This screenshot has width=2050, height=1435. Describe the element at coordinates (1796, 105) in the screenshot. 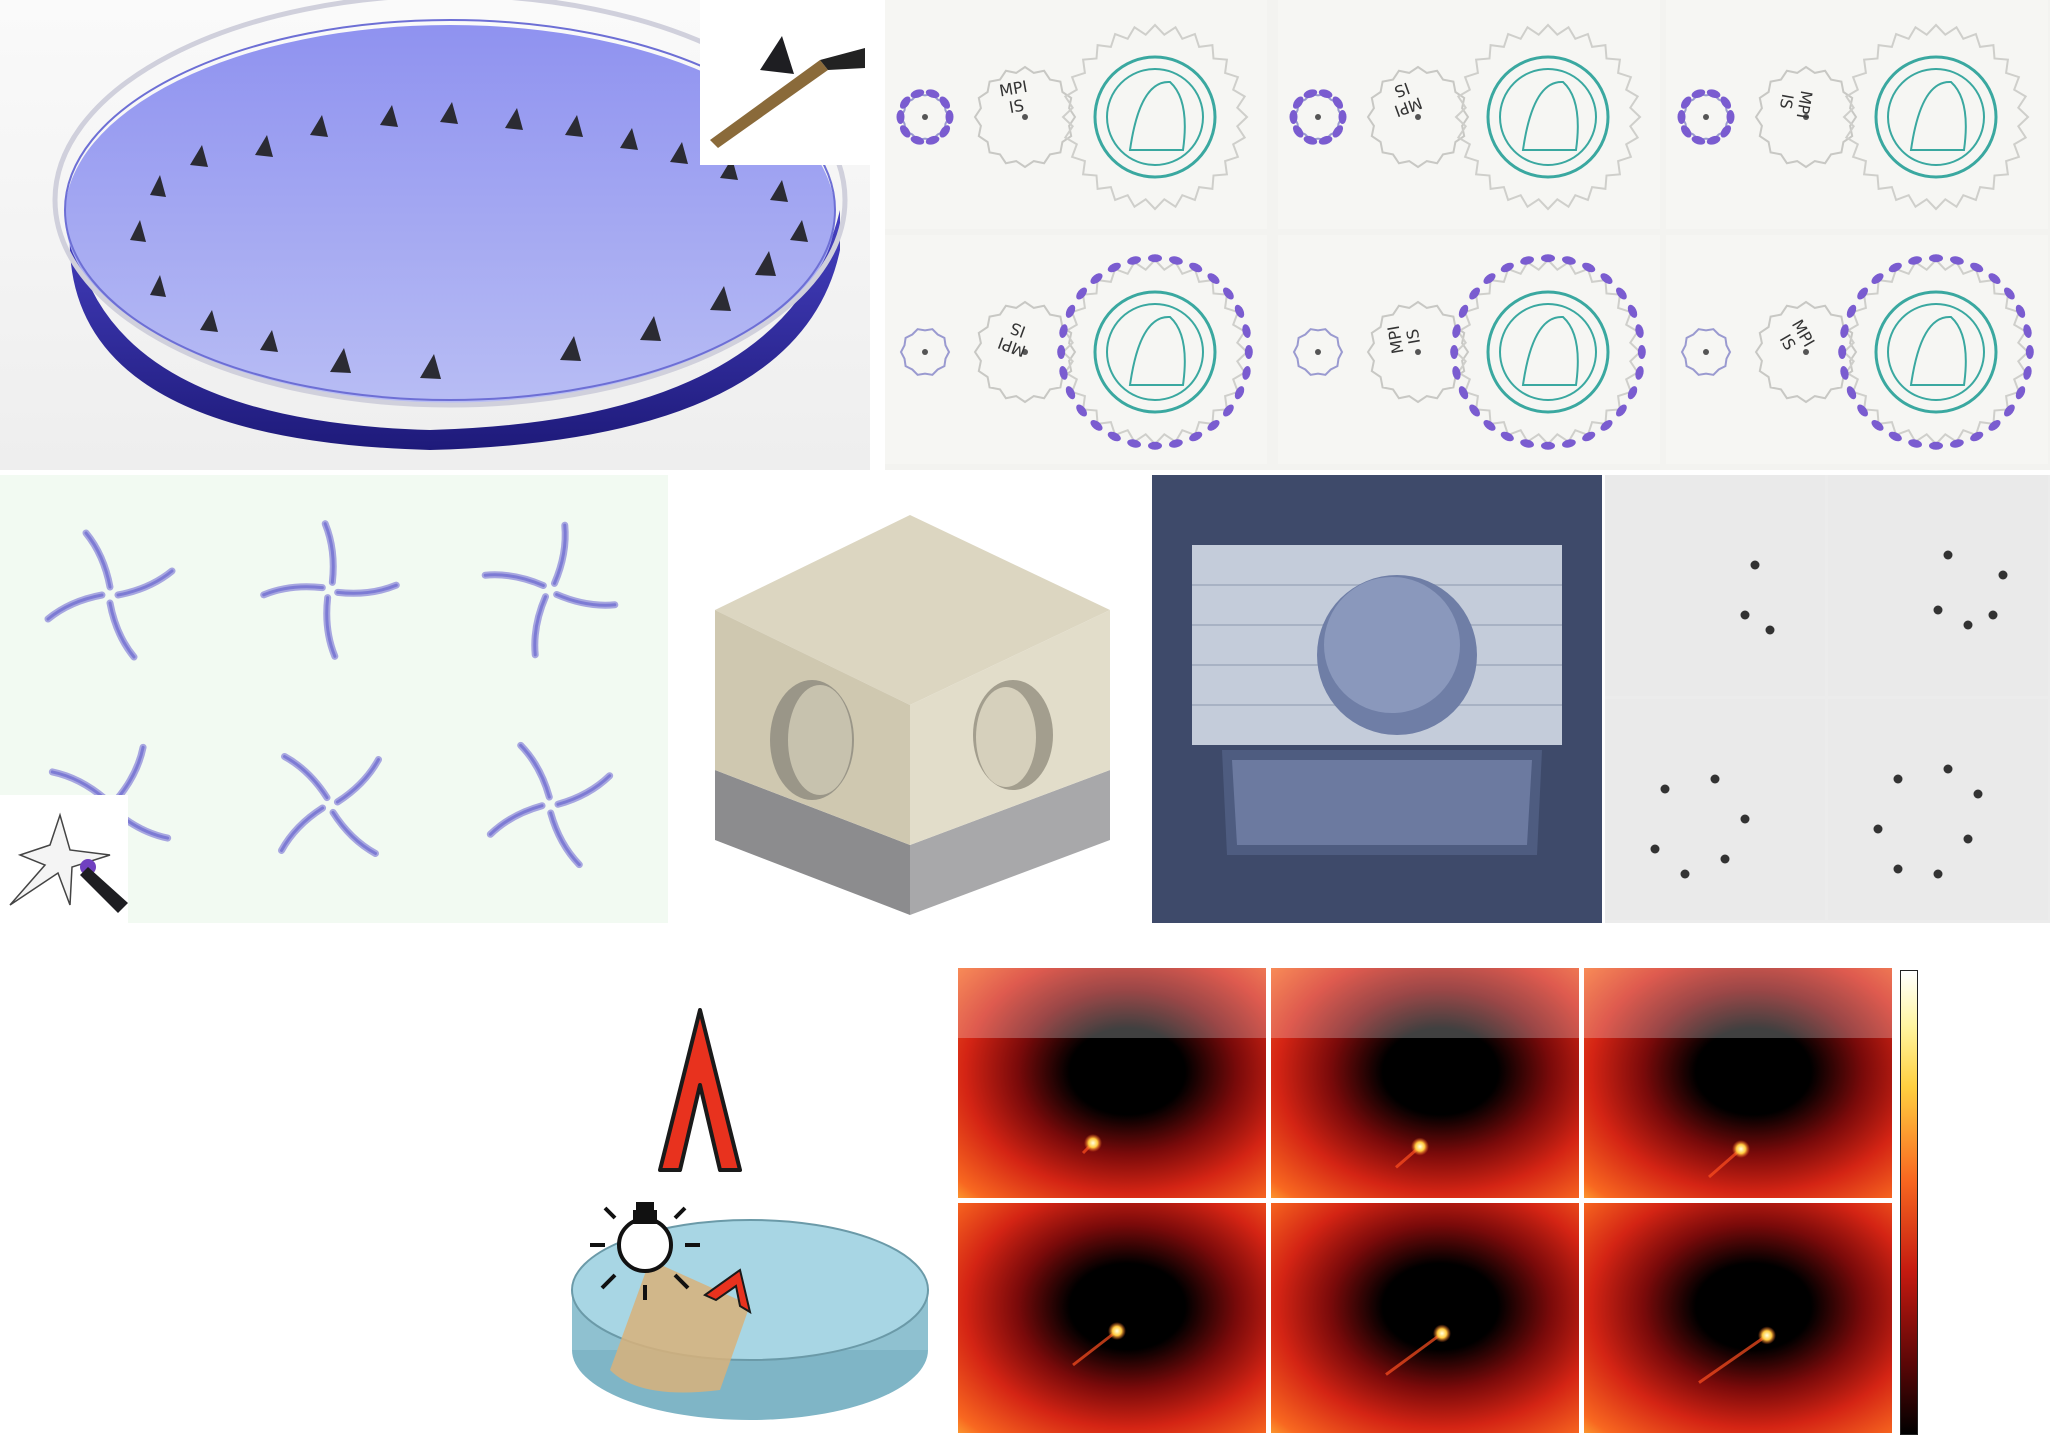

I see `gear-label-3: MPI IS` at that location.